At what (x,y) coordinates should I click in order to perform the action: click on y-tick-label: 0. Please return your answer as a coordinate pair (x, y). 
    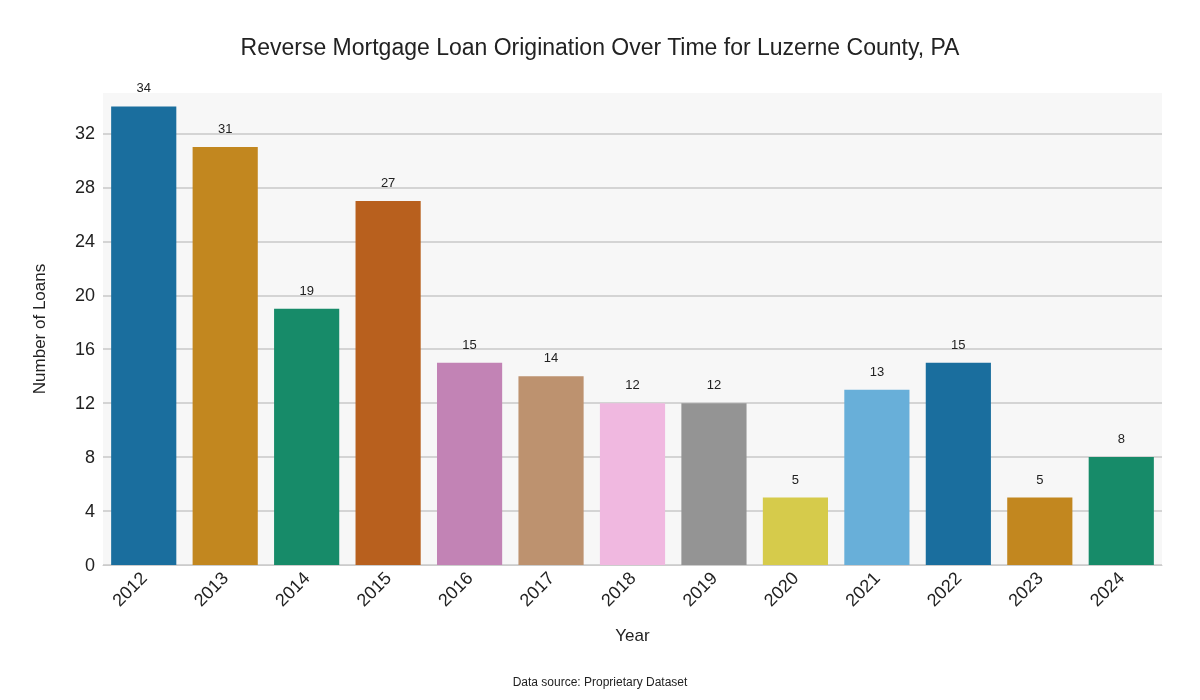
    Looking at the image, I should click on (89, 565).